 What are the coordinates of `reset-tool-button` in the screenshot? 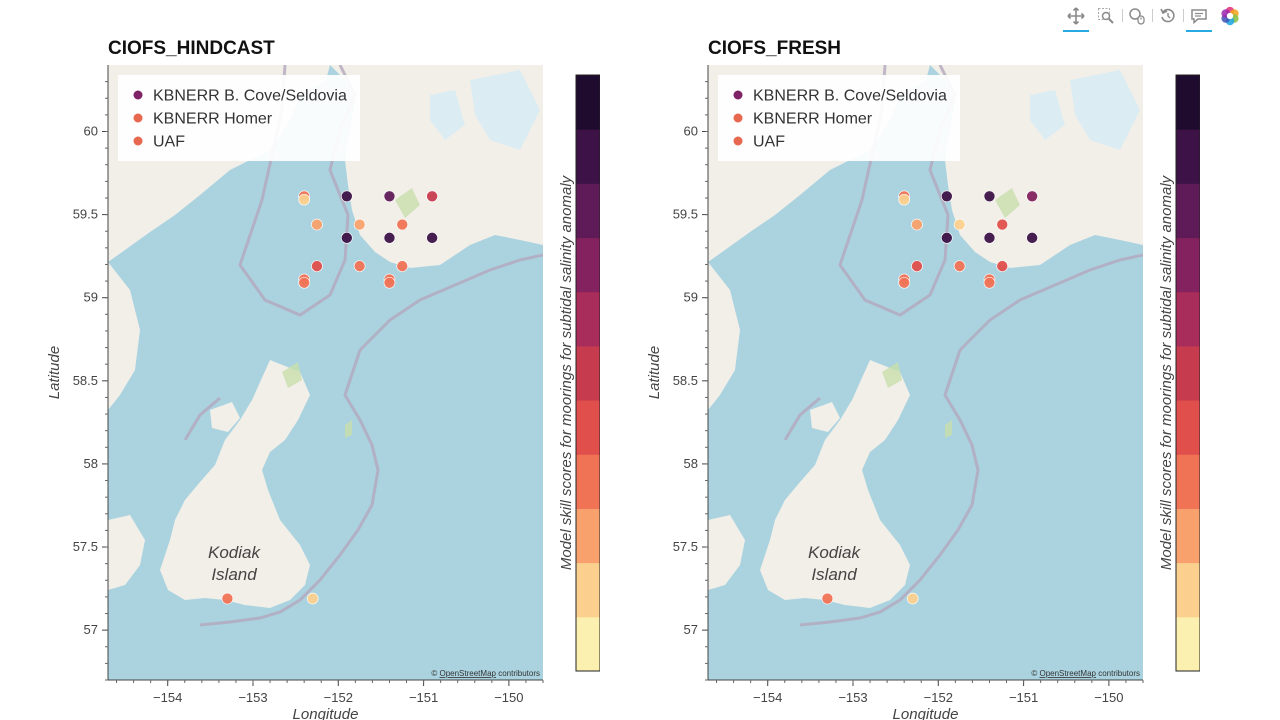 It's located at (1168, 16).